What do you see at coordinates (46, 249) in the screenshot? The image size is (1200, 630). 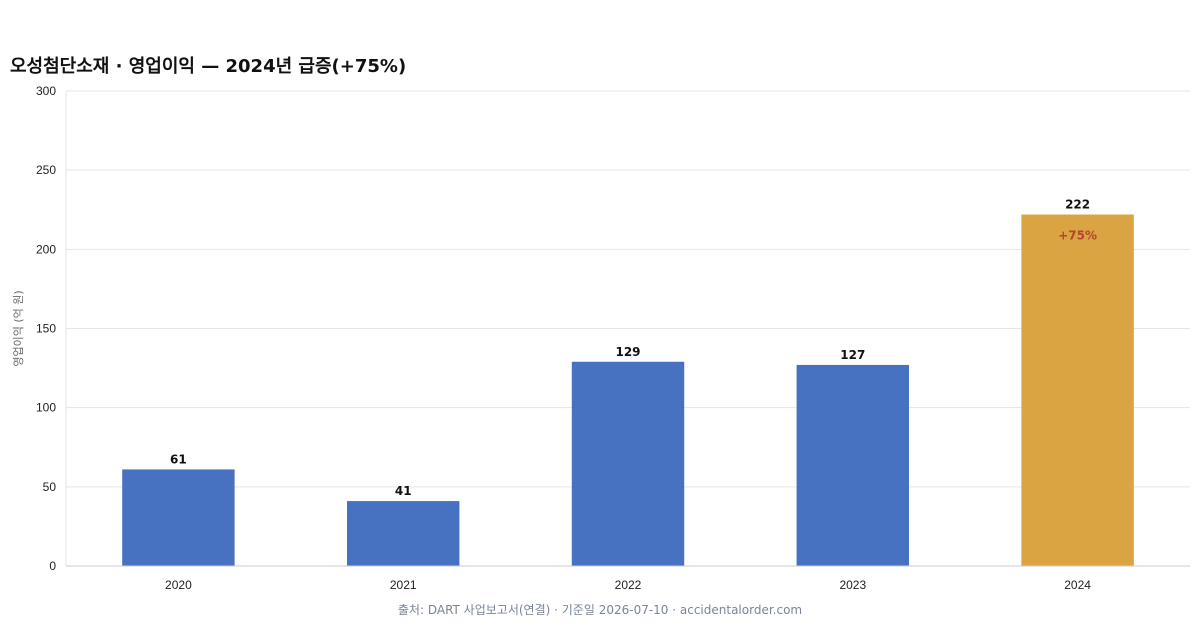 I see `y-tick-label: 200` at bounding box center [46, 249].